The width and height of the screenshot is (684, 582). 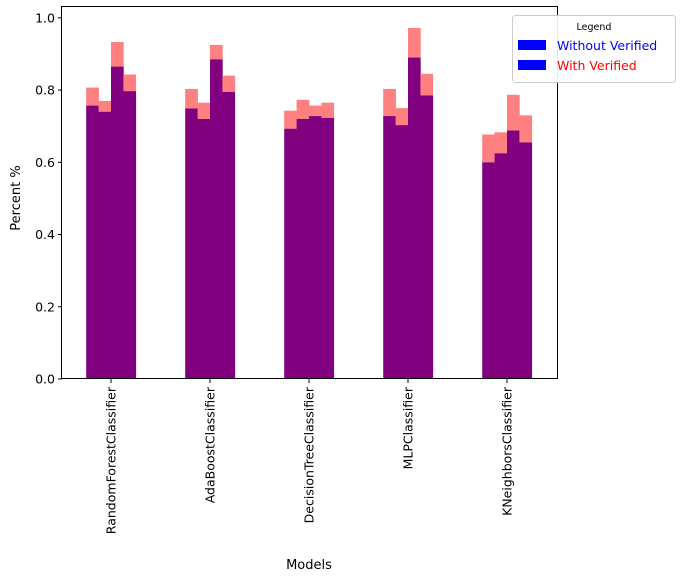 What do you see at coordinates (210, 444) in the screenshot?
I see `x-tick-label-1: AdaBoostClassifier` at bounding box center [210, 444].